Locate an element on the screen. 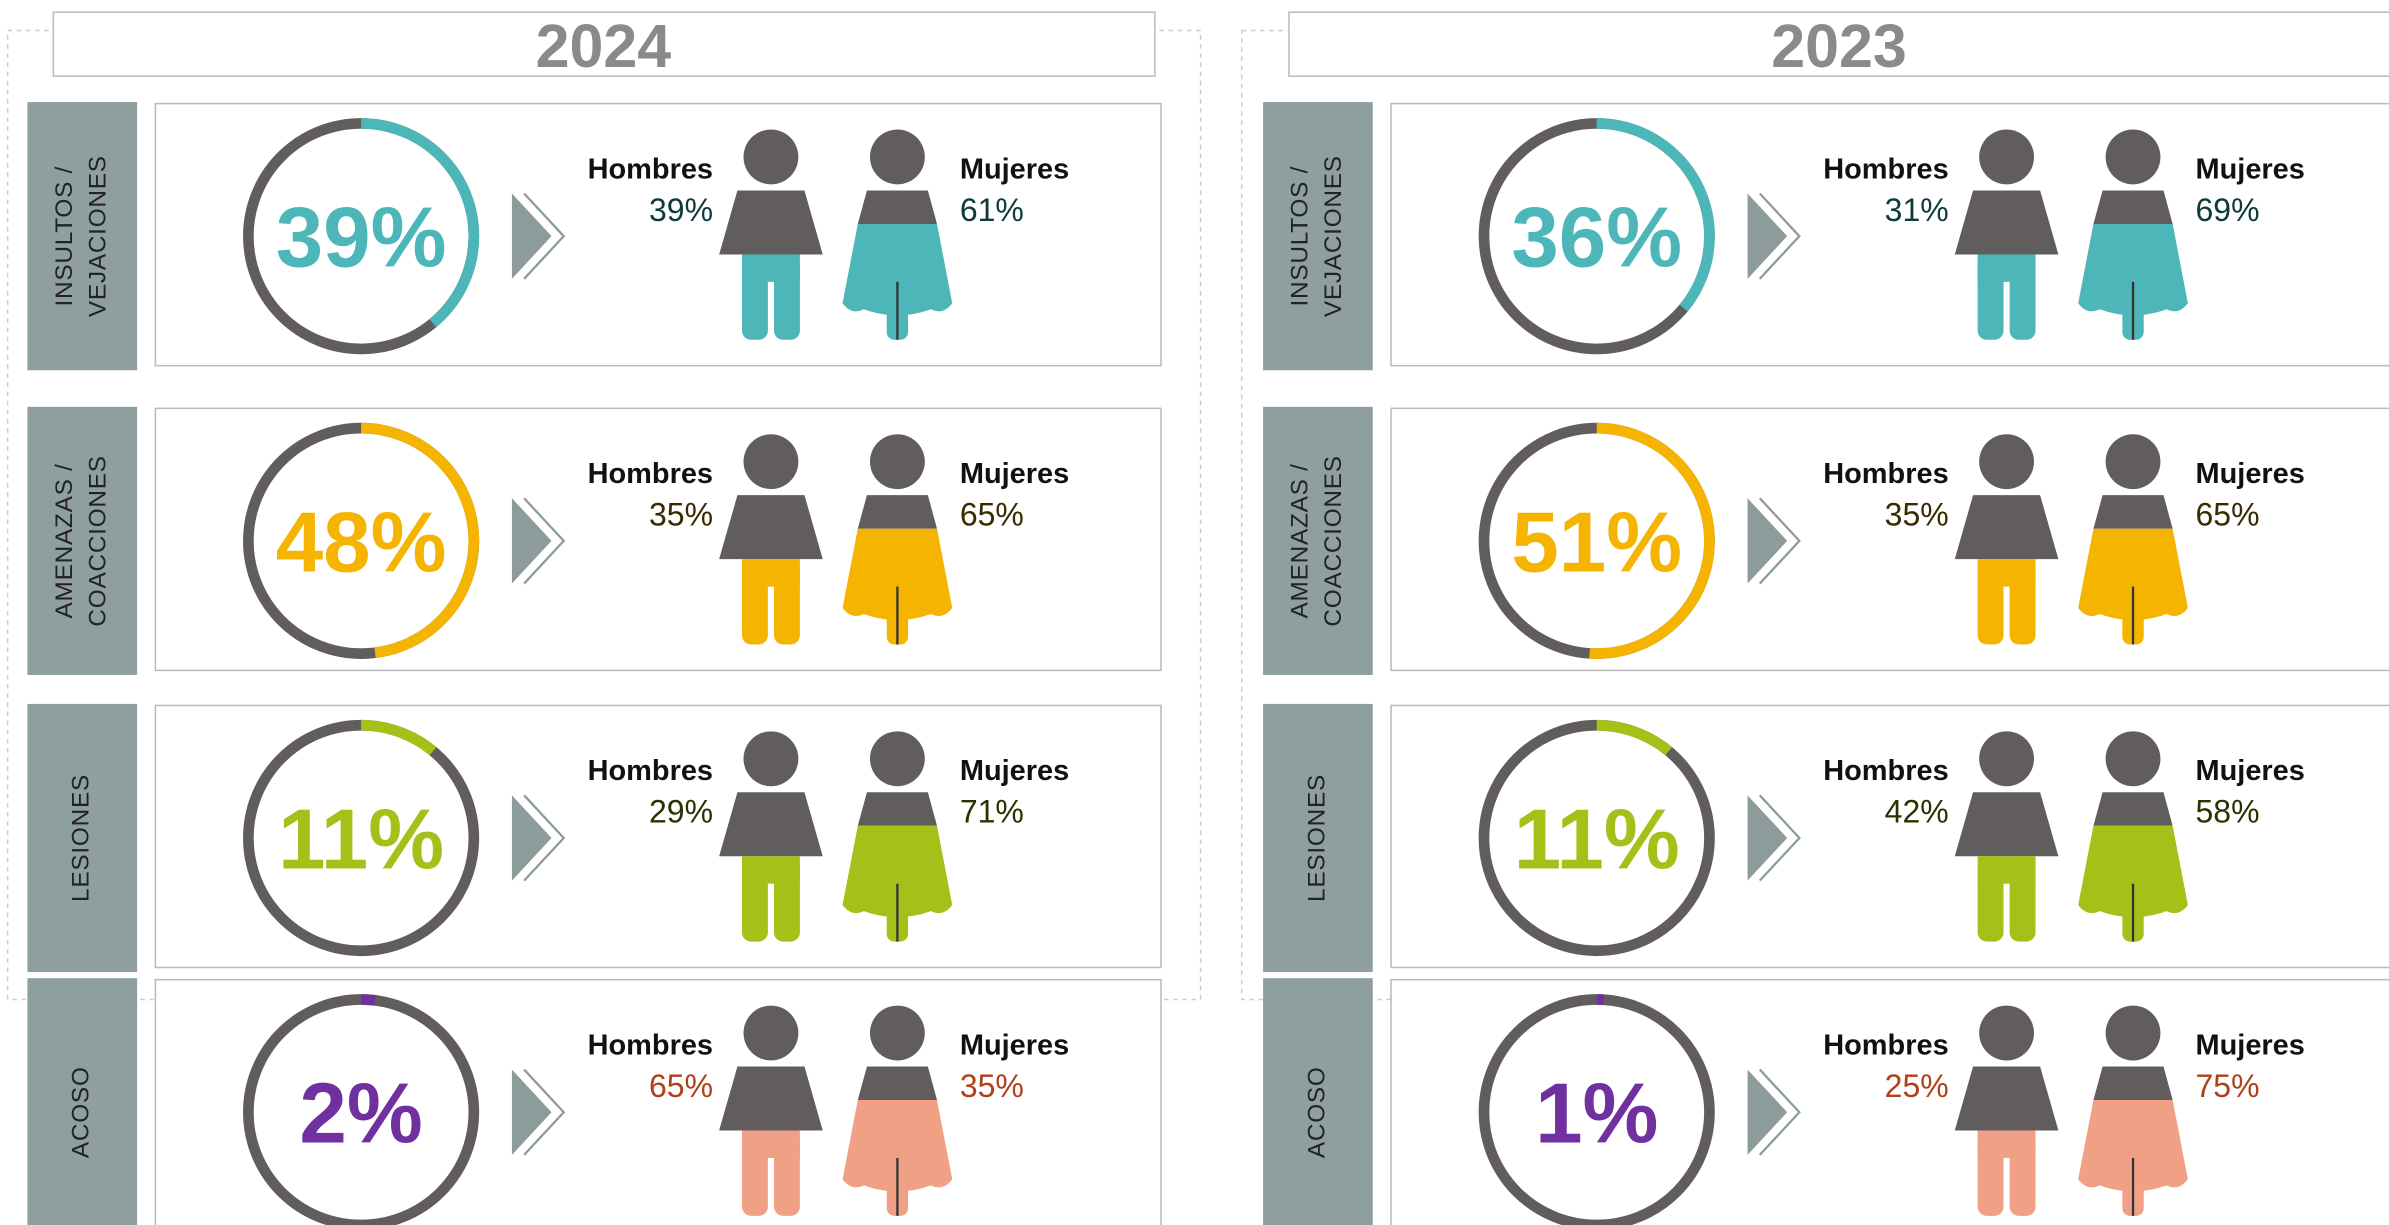 The height and width of the screenshot is (1225, 2389). category-label: VEJACIONES is located at coordinates (97, 236).